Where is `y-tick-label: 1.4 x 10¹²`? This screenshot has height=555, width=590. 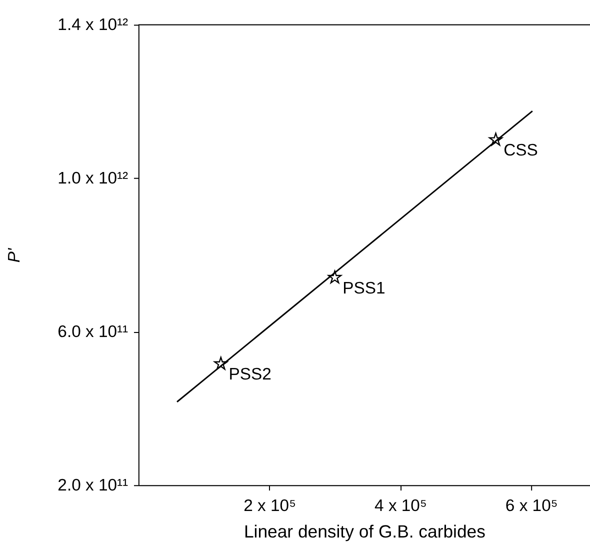
y-tick-label: 1.4 x 10¹² is located at coordinates (93, 24).